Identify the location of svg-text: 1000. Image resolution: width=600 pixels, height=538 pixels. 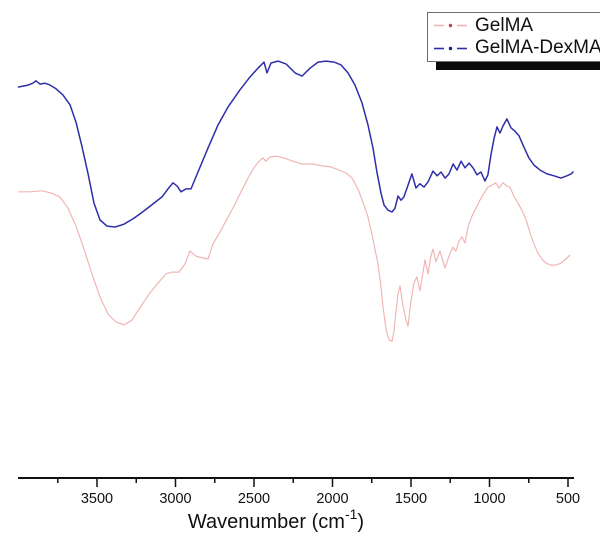
(489, 499).